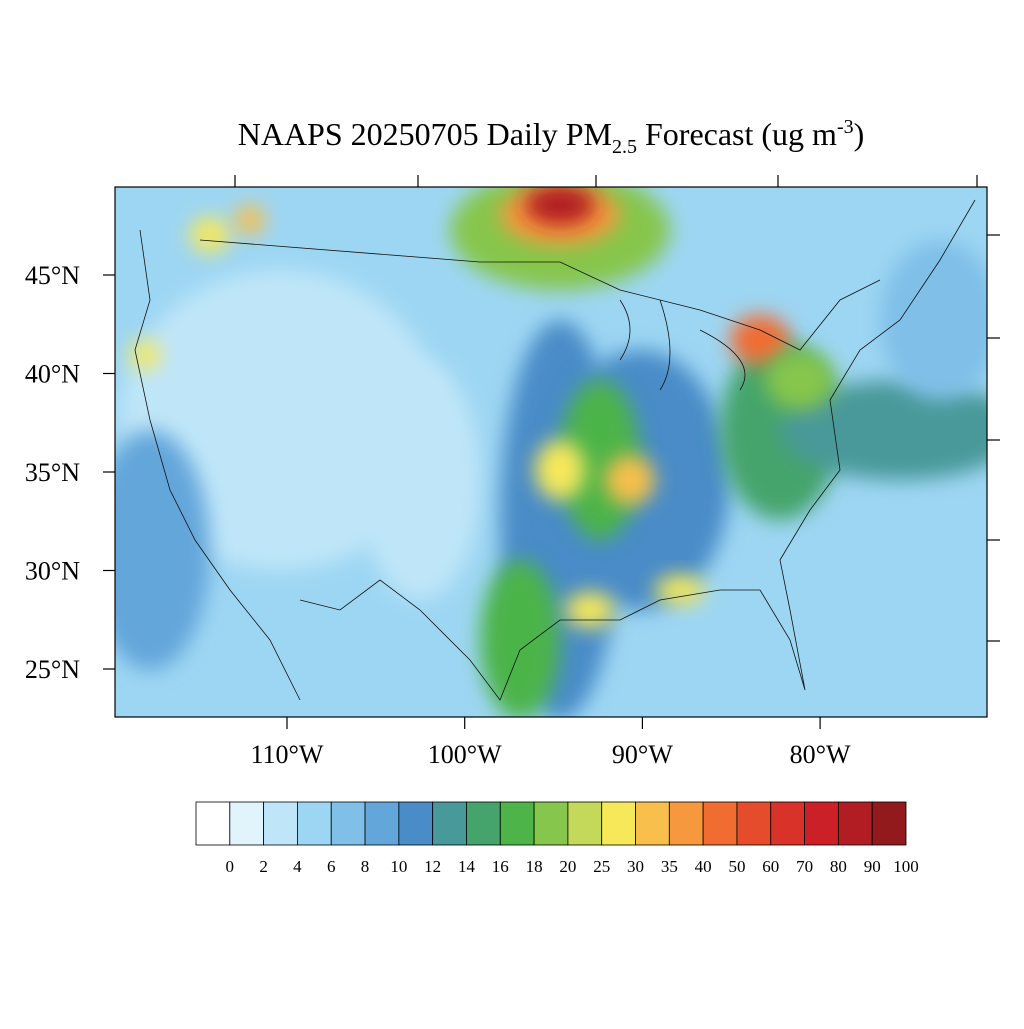 The height and width of the screenshot is (1029, 1024). Describe the element at coordinates (365, 866) in the screenshot. I see `colorbar-label: 8` at that location.